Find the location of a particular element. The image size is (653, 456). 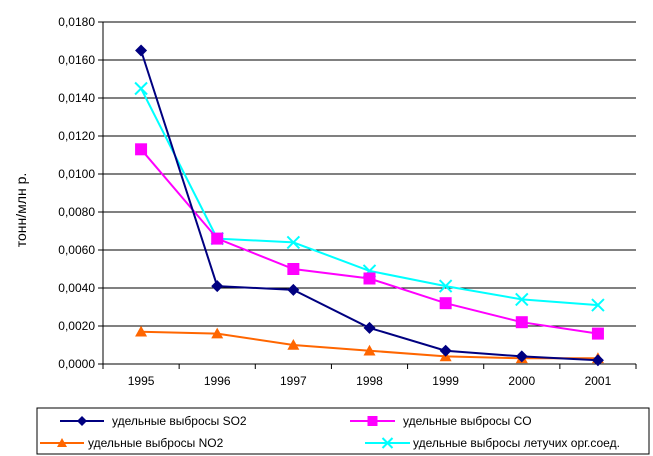

y-tick-label: 0,0020 is located at coordinates (76, 326).